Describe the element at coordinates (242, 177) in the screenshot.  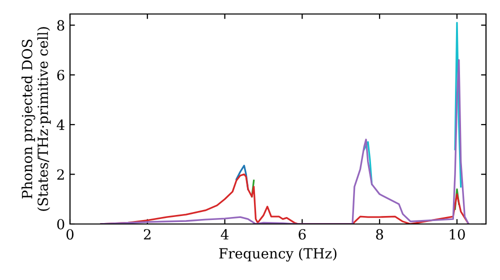
I see `line-series` at that location.